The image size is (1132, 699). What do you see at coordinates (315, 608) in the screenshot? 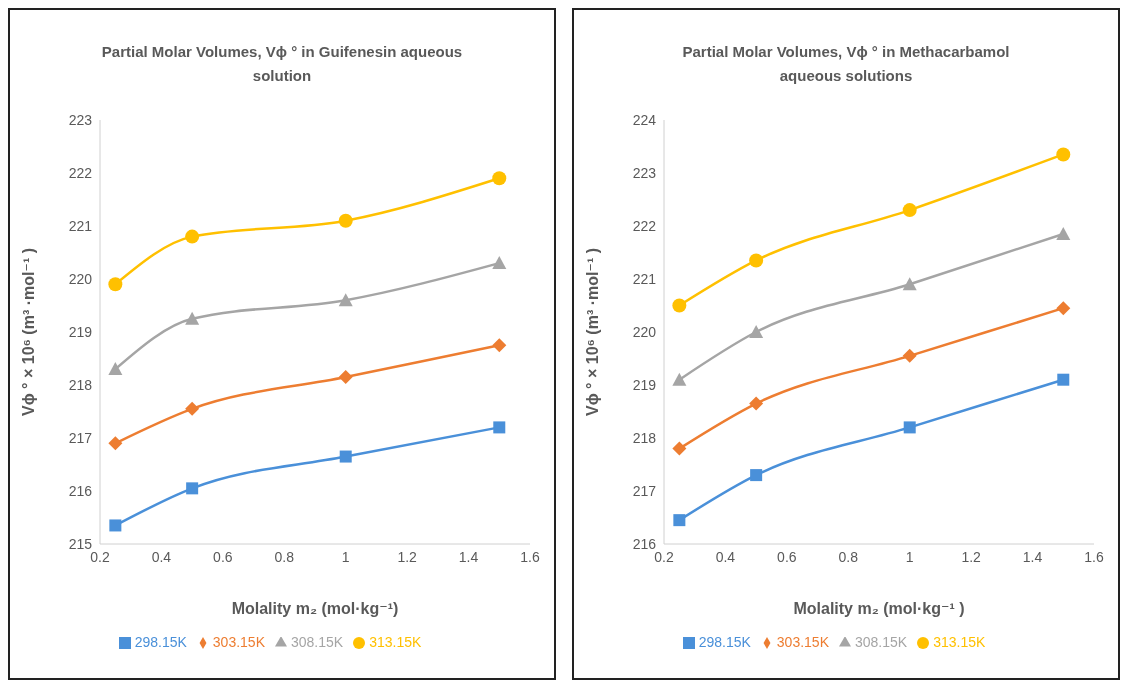
I see `x-axis-title: Molality m₂ (mol·kg⁻¹)` at bounding box center [315, 608].